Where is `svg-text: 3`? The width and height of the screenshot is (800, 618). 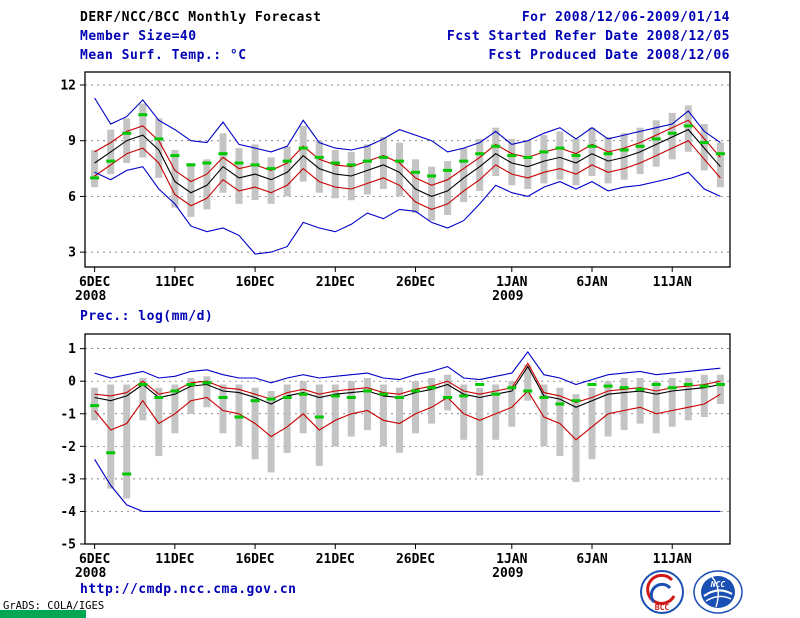
svg-text: 3 is located at coordinates (72, 253).